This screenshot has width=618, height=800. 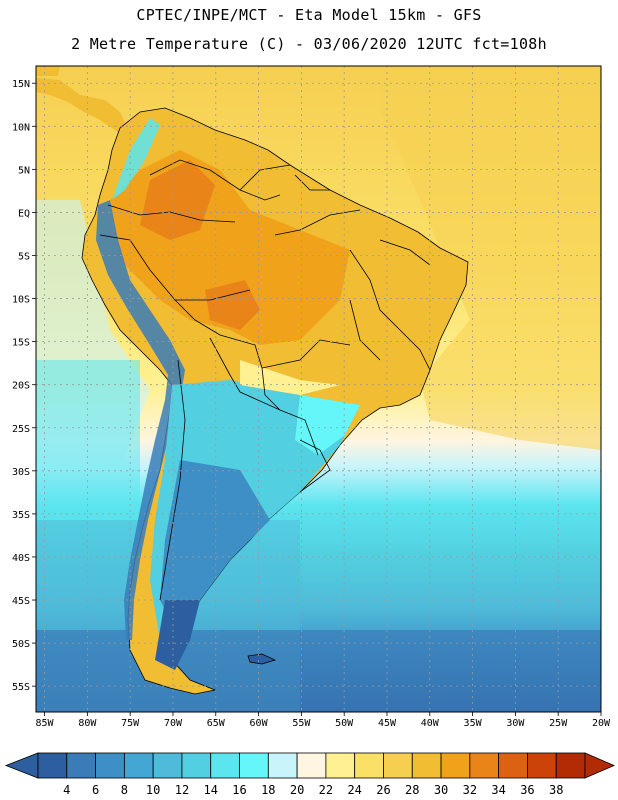 What do you see at coordinates (182, 790) in the screenshot?
I see `legend-tick-label: 12` at bounding box center [182, 790].